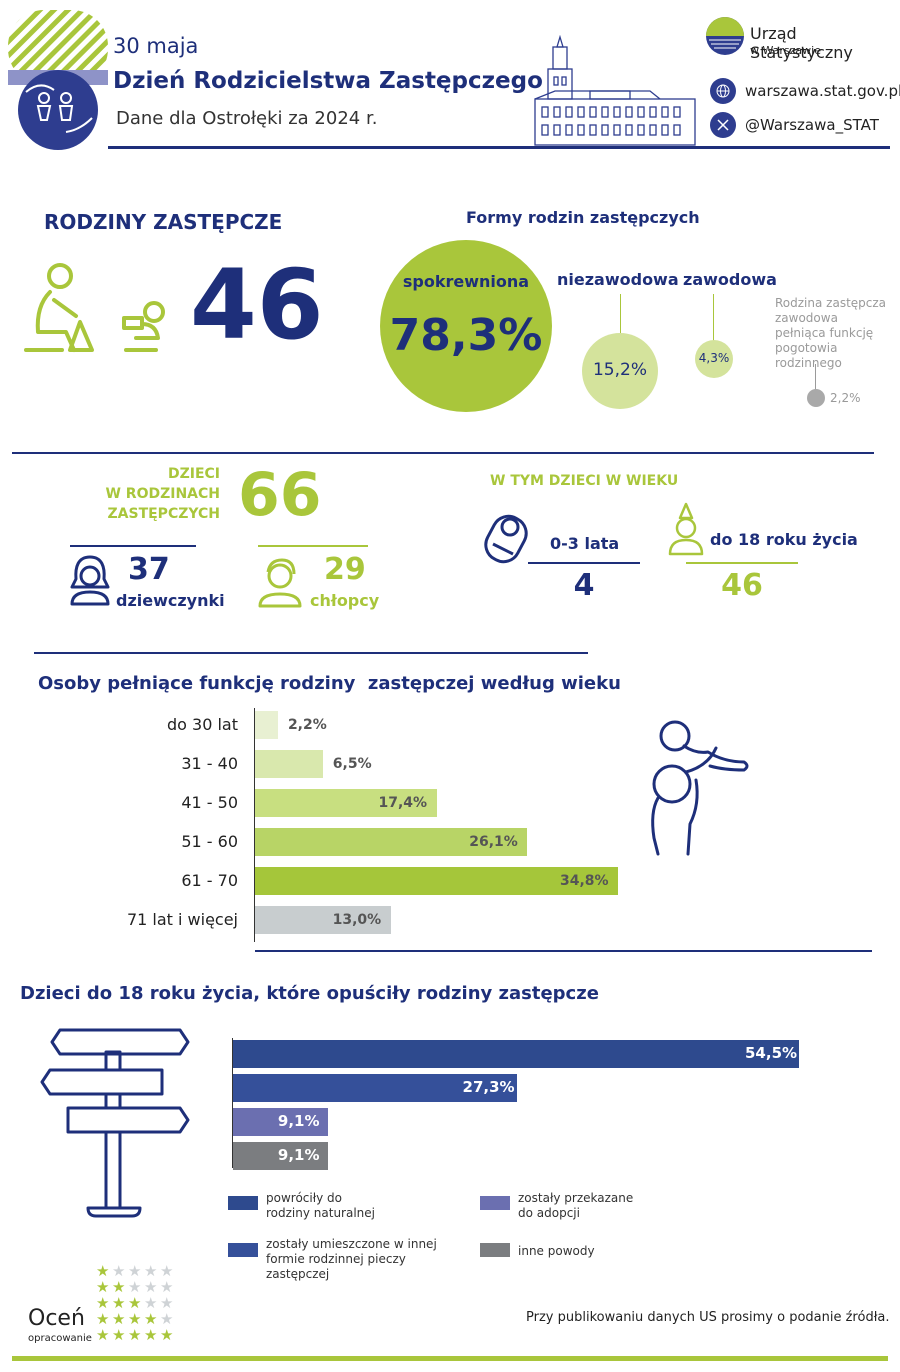  Describe the element at coordinates (247, 118) in the screenshot. I see `page-subtitle: Dane dla Ostrołęki za 2024 r.` at that location.